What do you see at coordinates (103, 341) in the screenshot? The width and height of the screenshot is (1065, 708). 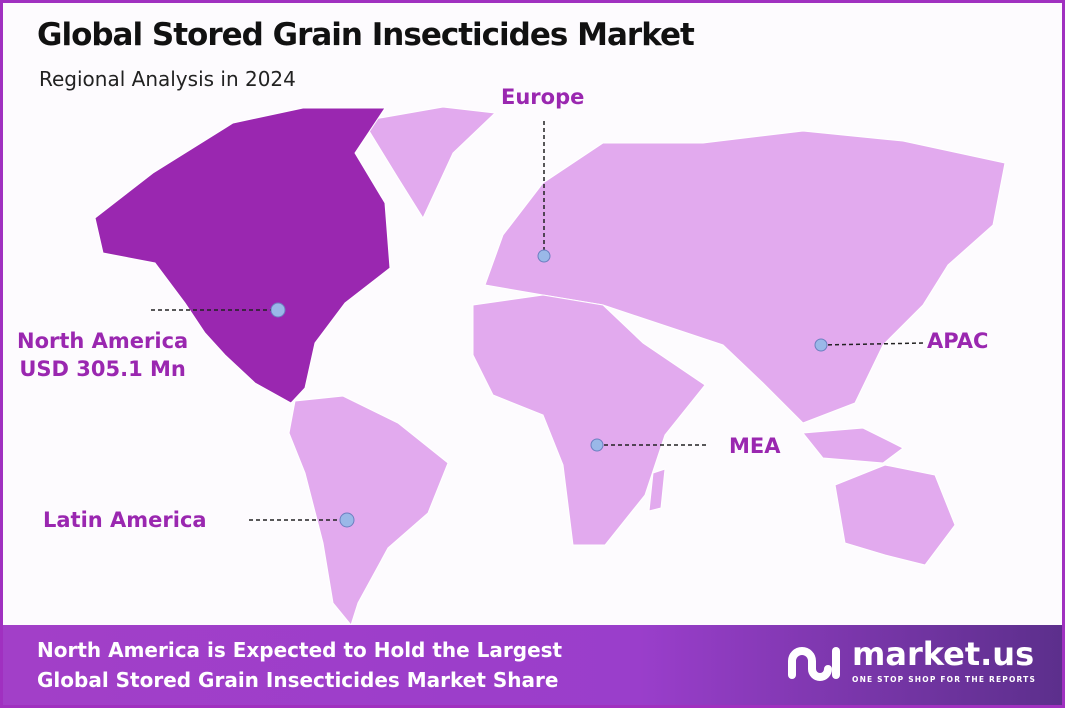 I see `north-america-name: North America` at bounding box center [103, 341].